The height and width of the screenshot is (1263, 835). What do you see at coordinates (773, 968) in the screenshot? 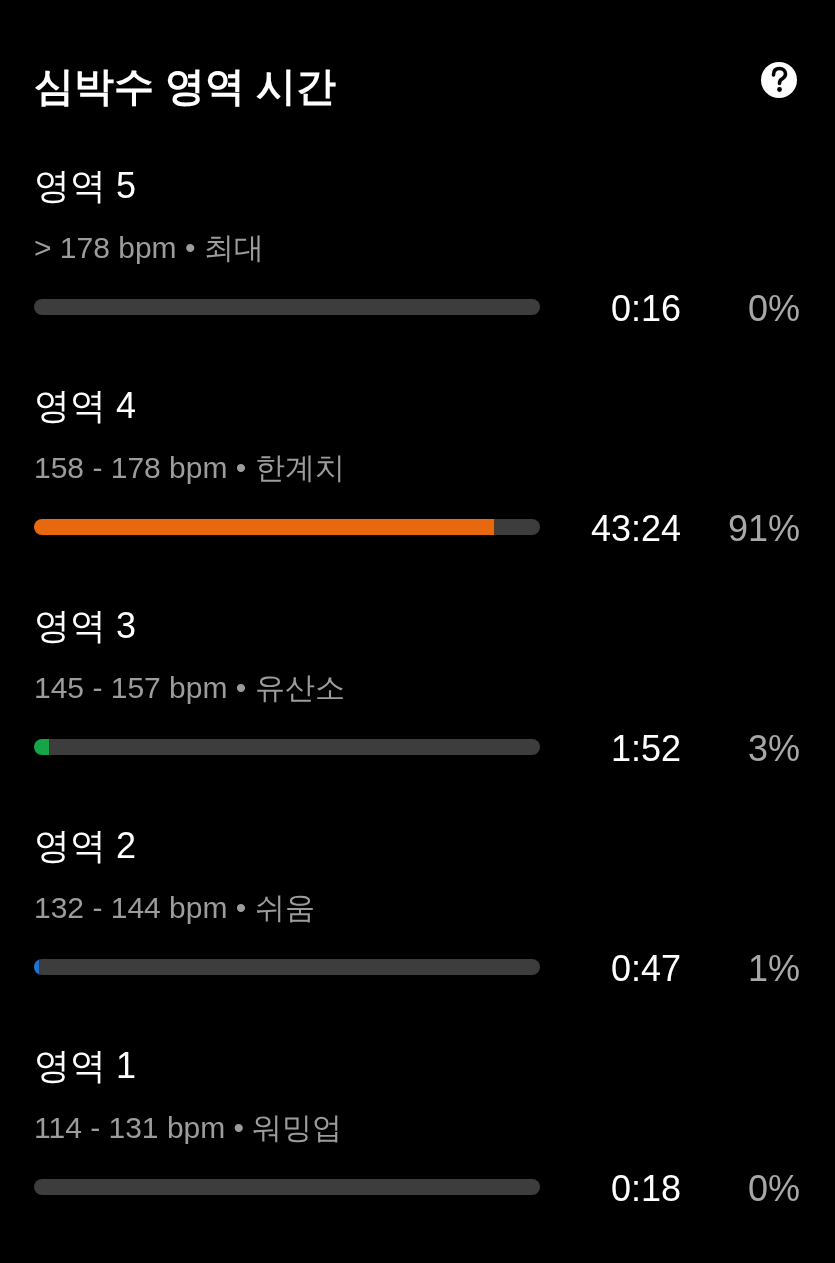
I see `value-label: 1%` at bounding box center [773, 968].